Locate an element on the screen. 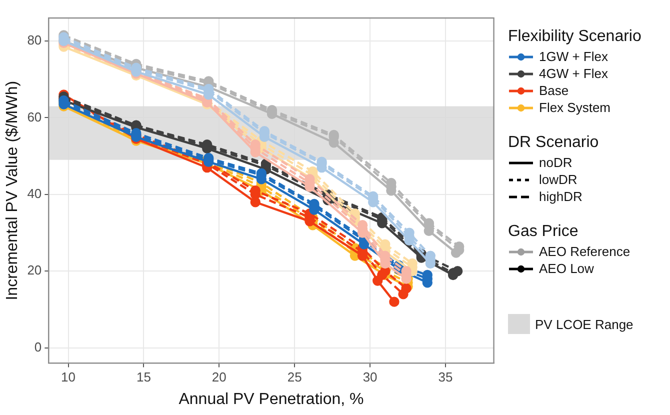 Image resolution: width=670 pixels, height=415 pixels. y-axis-title: Incremental PV Value ($/MWh) is located at coordinates (13, 190).